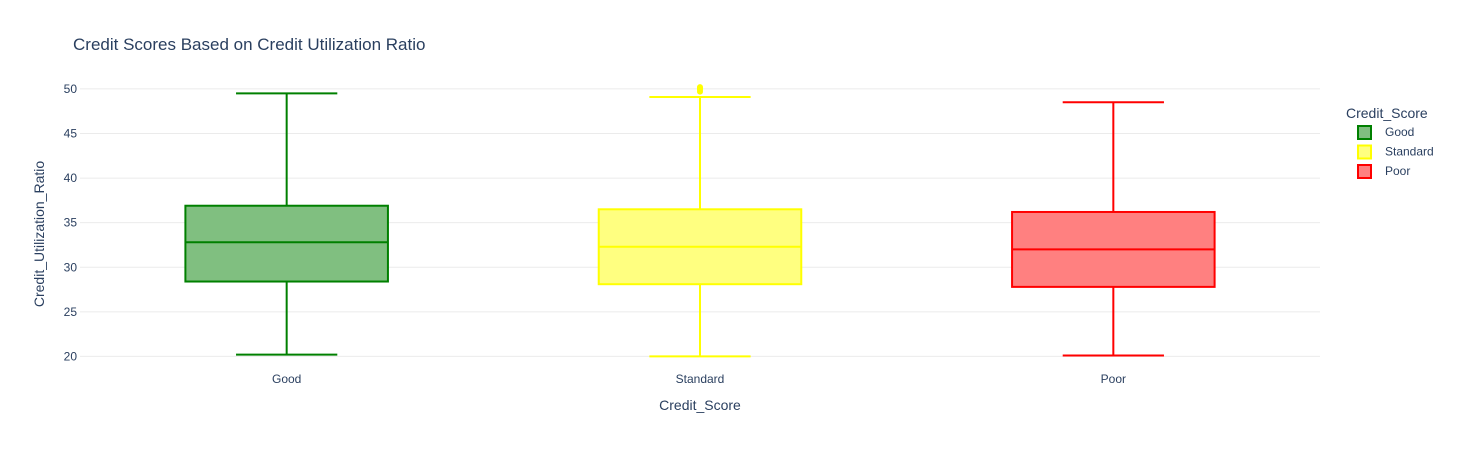  Describe the element at coordinates (700, 405) in the screenshot. I see `x-axis-title: Credit_Score` at that location.